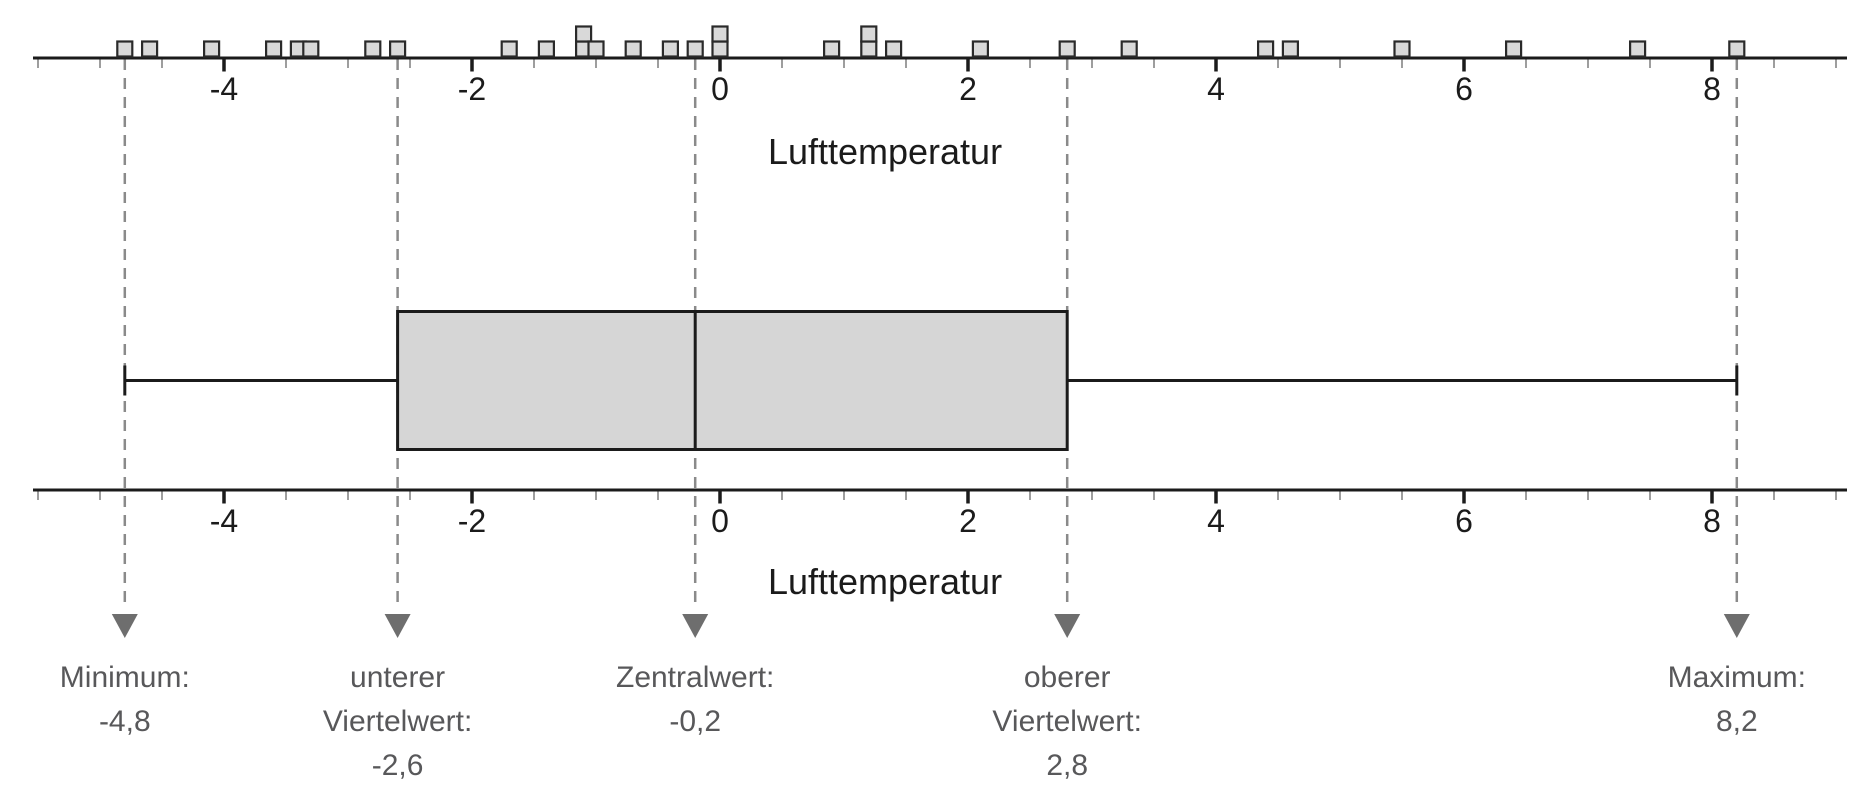  What do you see at coordinates (695, 626) in the screenshot?
I see `arrow-down-median` at bounding box center [695, 626].